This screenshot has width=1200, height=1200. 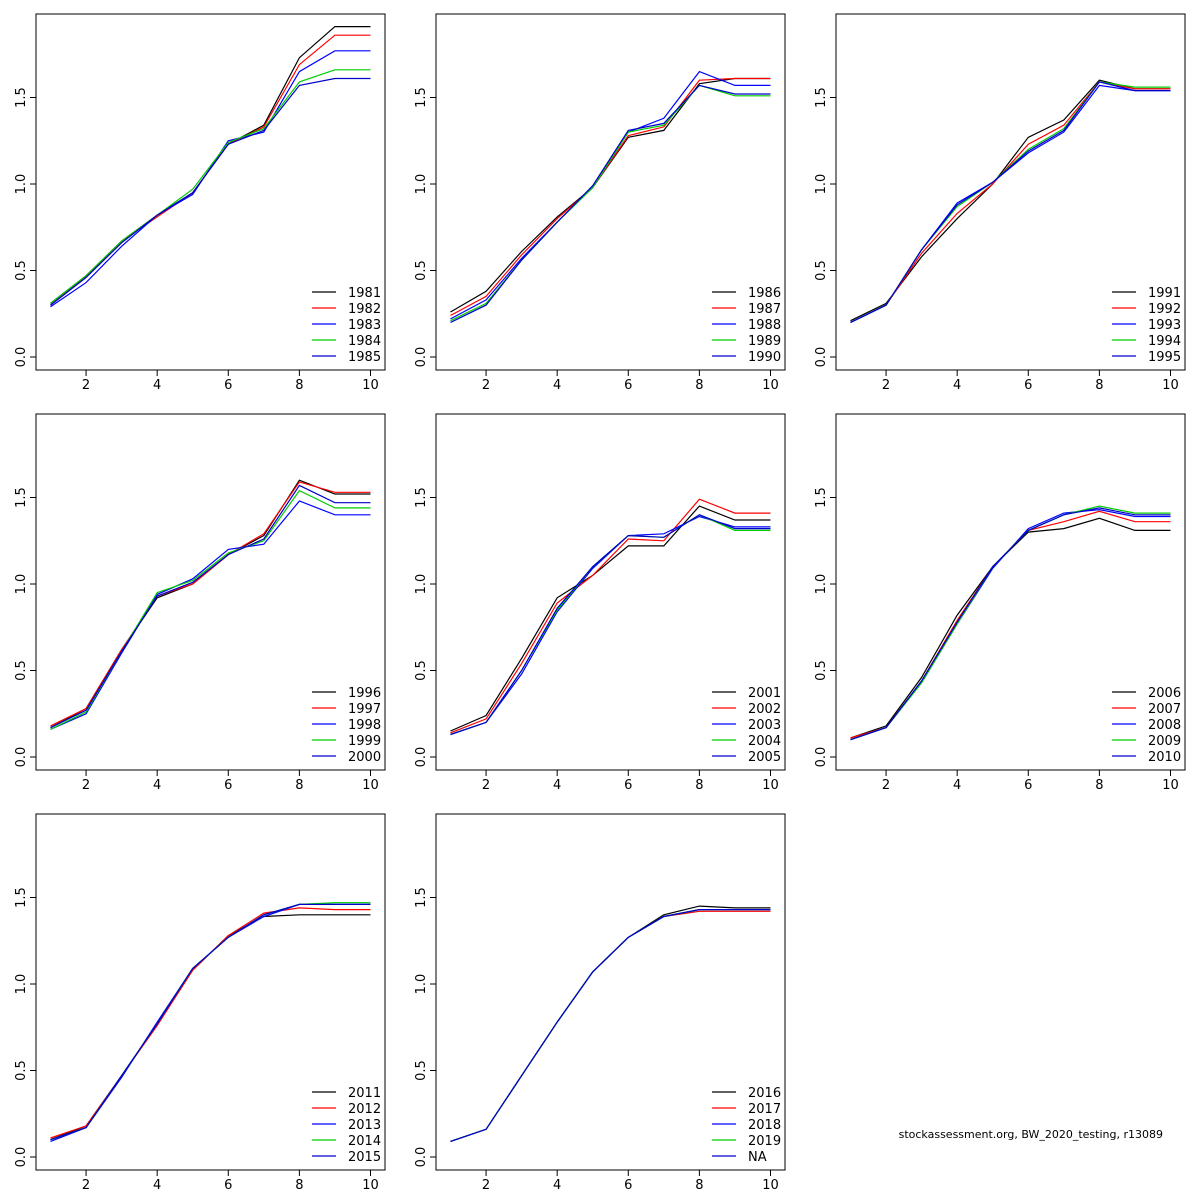 What do you see at coordinates (764, 757) in the screenshot?
I see `legend-label: 2005` at bounding box center [764, 757].